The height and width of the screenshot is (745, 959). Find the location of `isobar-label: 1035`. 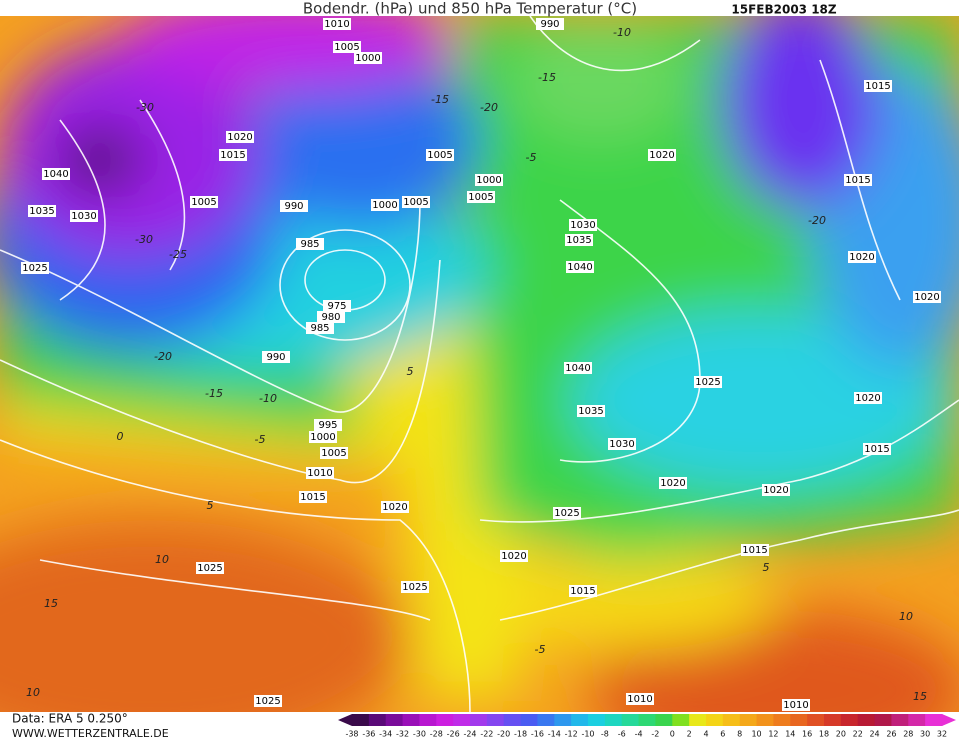

isobar-label: 1035 is located at coordinates (578, 240).